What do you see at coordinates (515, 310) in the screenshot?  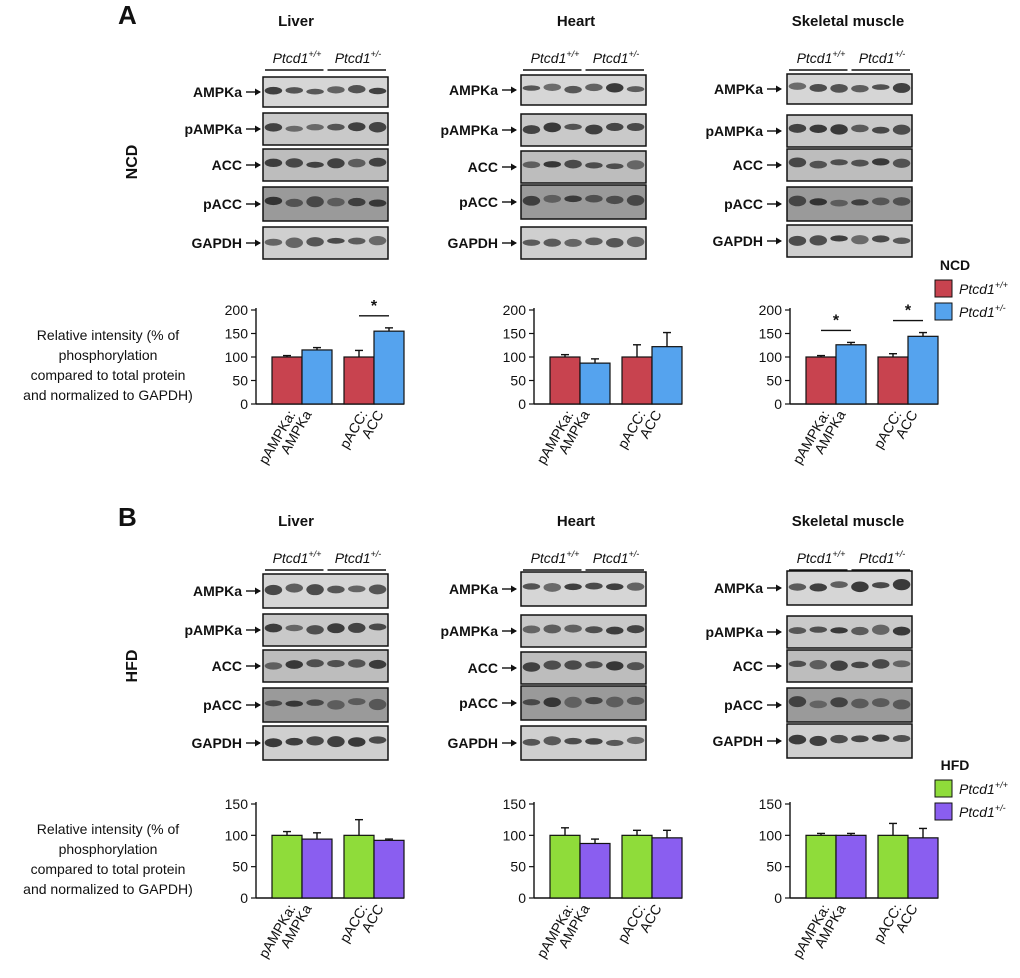 I see `y-tick-label: 200` at bounding box center [515, 310].